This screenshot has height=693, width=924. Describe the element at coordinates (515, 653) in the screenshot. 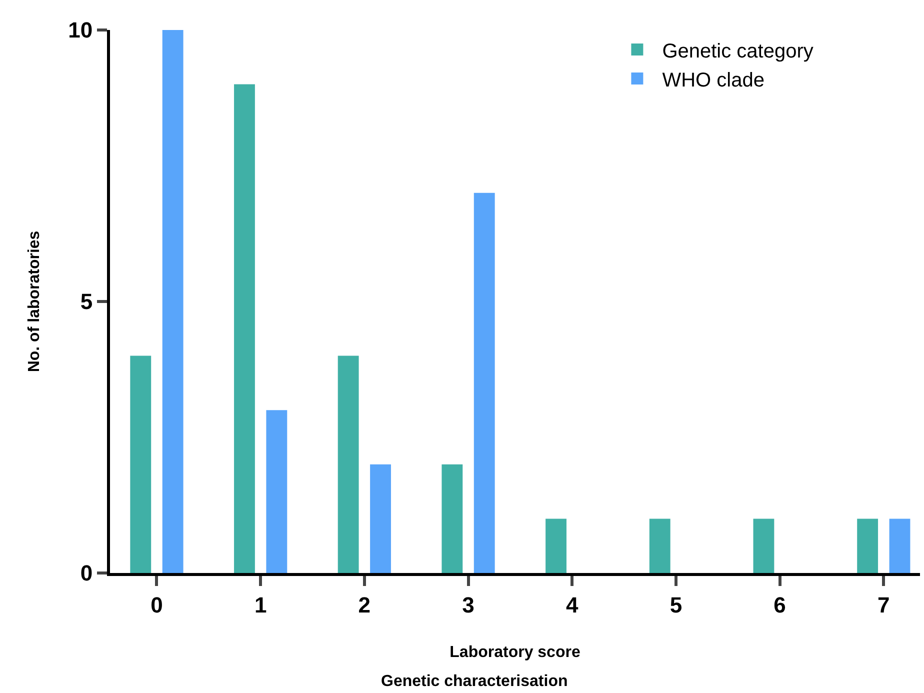

I see `x-axis-title: Laboratory score` at that location.